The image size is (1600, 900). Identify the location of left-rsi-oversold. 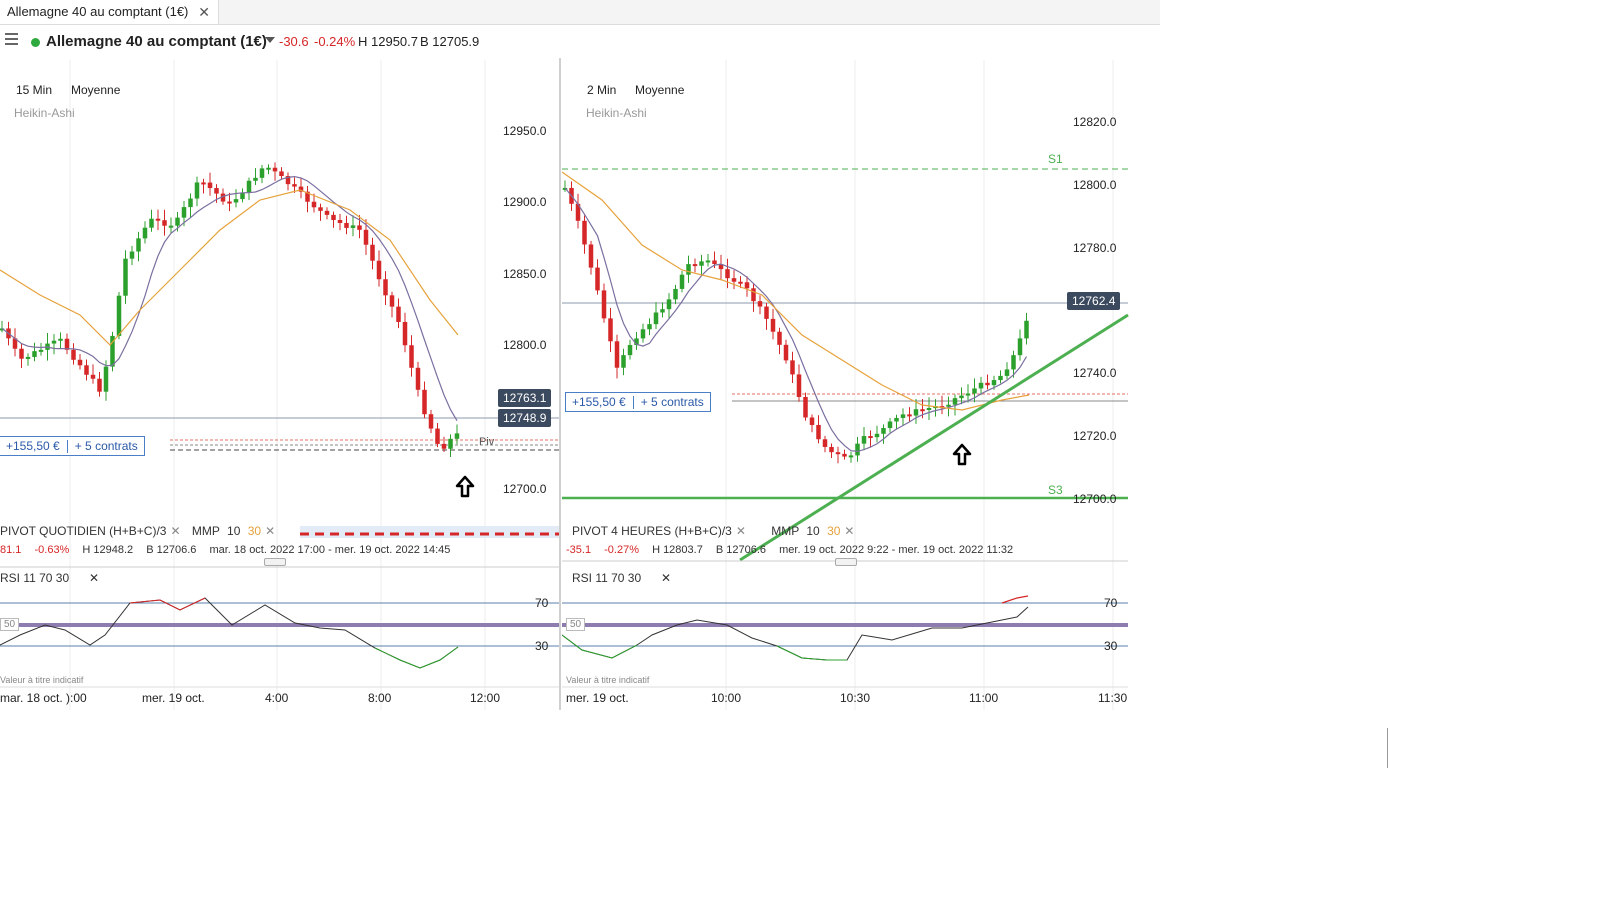
(416, 657).